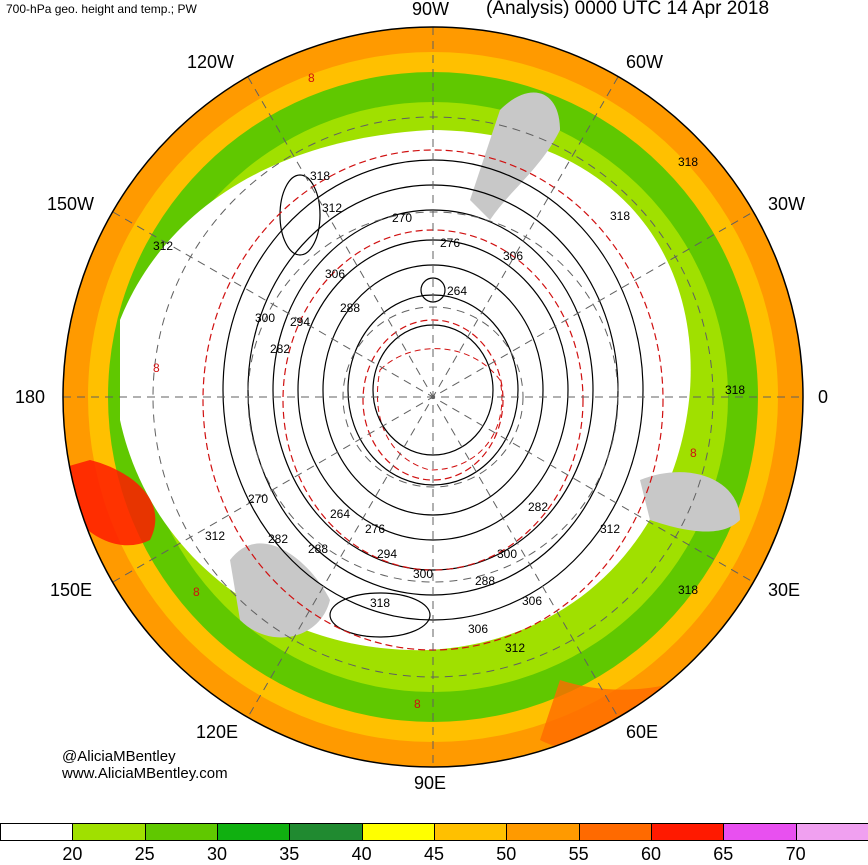 This screenshot has width=868, height=865. I want to click on lon-label-90e: 90E, so click(430, 783).